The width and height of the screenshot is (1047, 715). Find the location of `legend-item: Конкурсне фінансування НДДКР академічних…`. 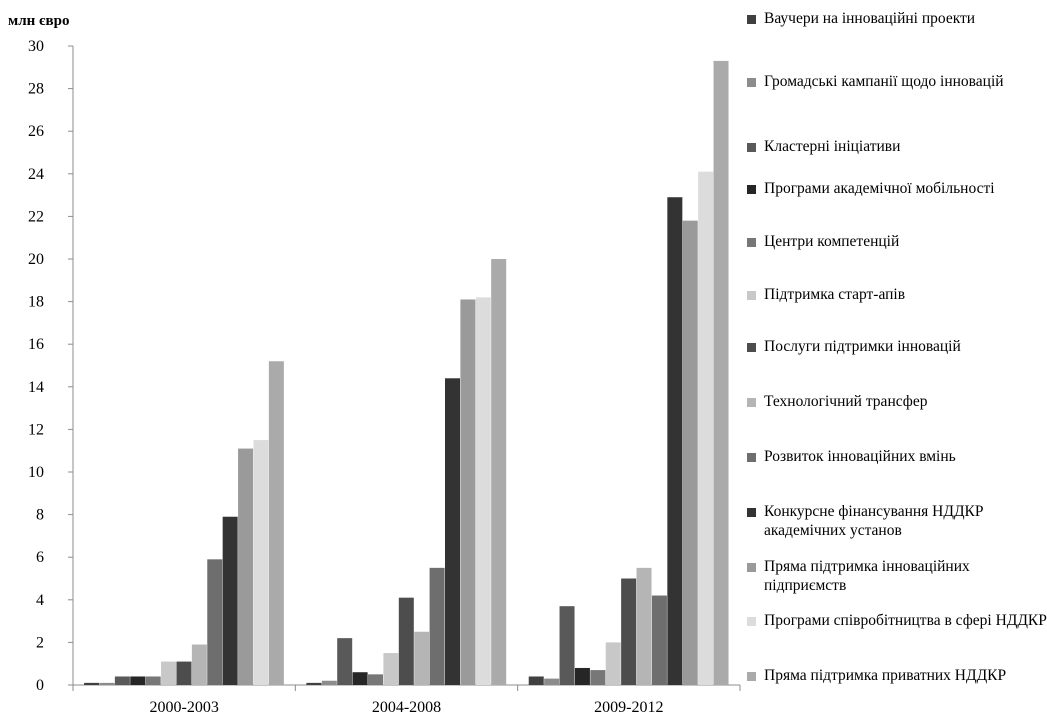

legend-item: Конкурсне фінансування НДДКР академічних… is located at coordinates (897, 521).